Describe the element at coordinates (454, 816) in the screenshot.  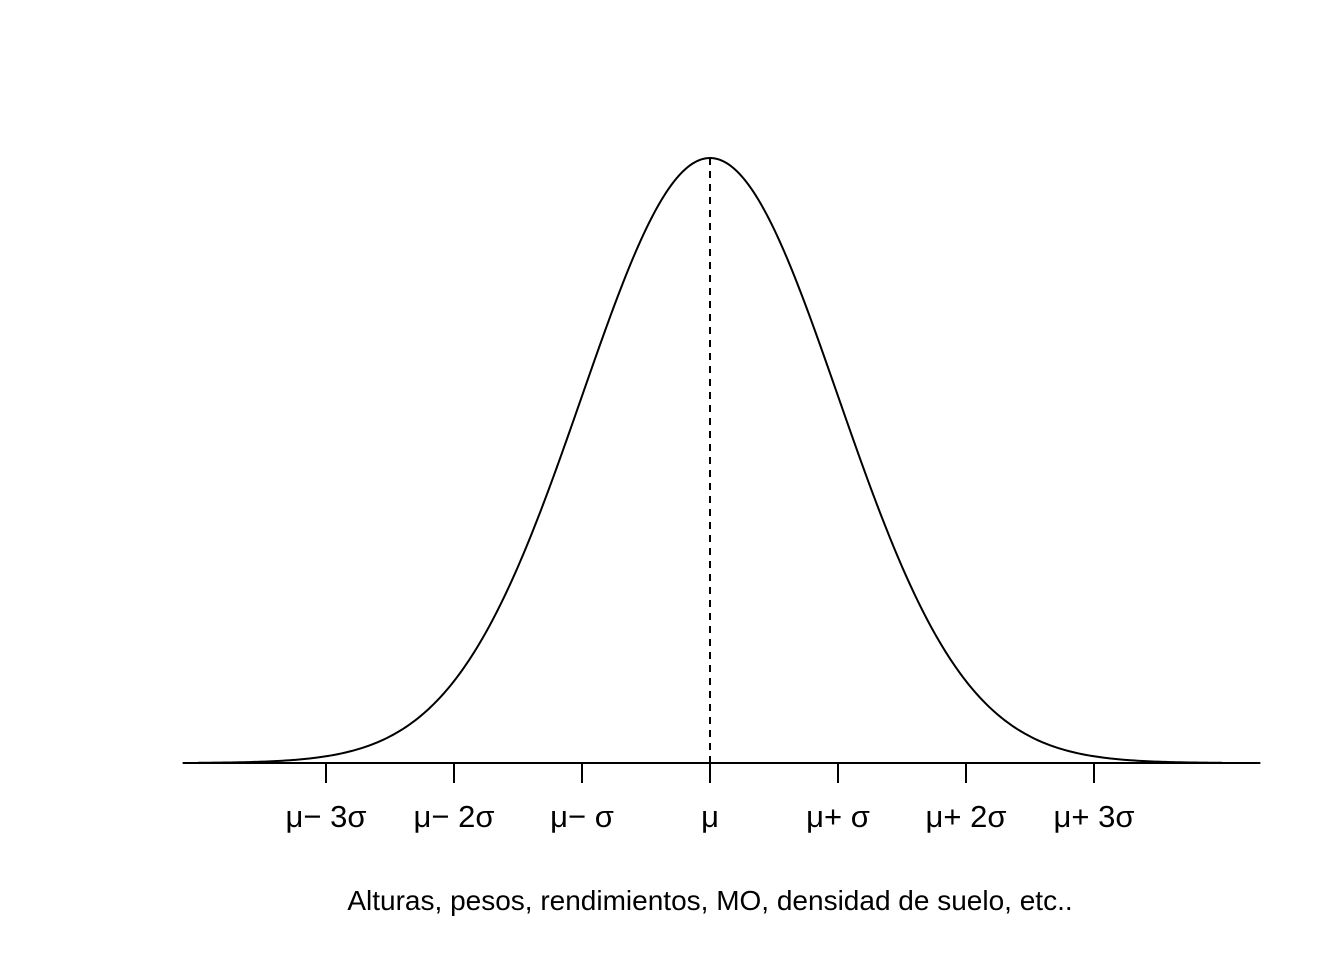
I see `x-tick-label-1: μ− 2σ` at that location.